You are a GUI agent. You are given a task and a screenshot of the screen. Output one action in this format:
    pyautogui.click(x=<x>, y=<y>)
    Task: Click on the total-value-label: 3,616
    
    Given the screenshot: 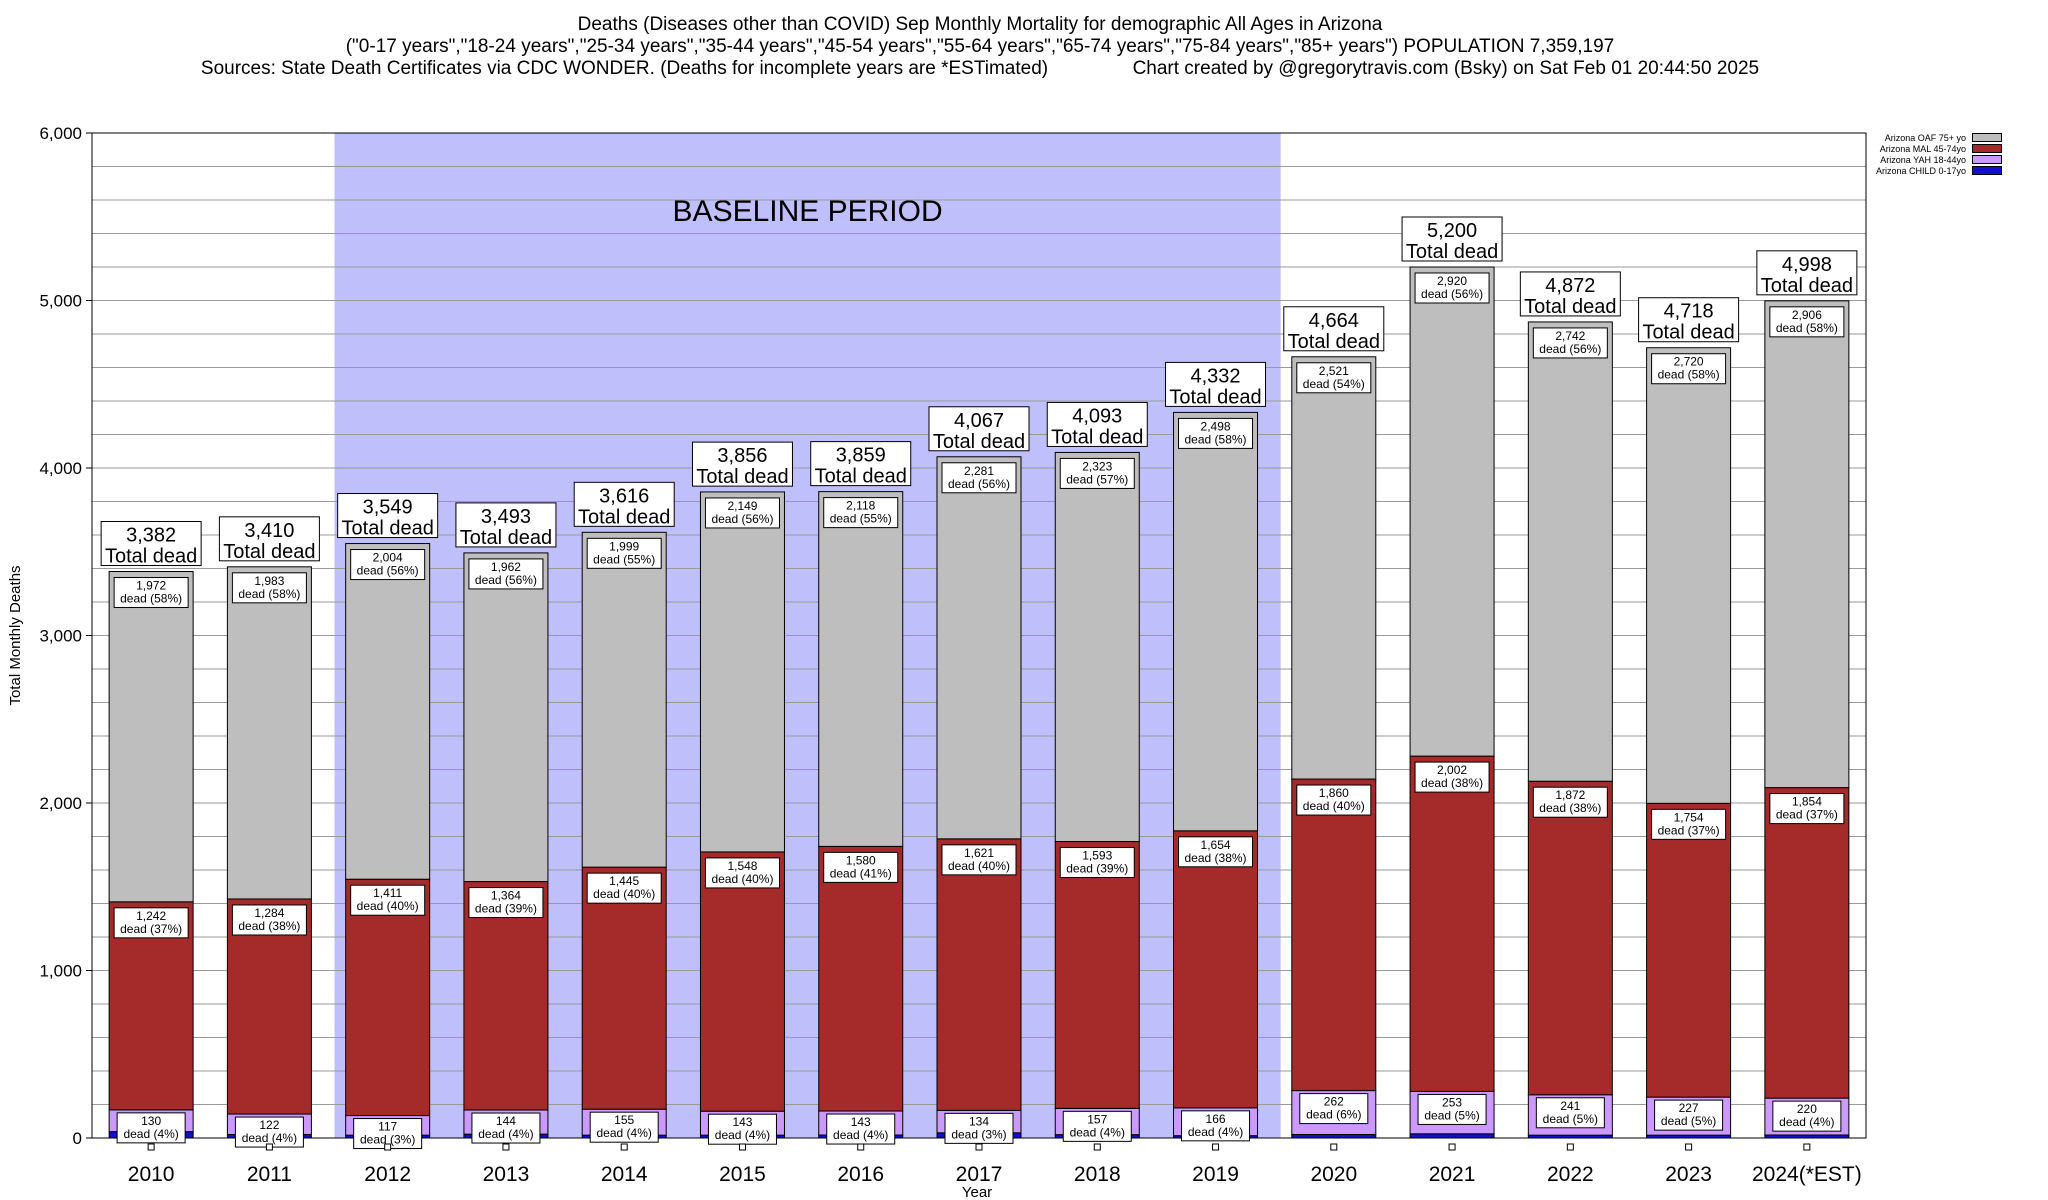 What is the action you would take?
    pyautogui.click(x=624, y=496)
    